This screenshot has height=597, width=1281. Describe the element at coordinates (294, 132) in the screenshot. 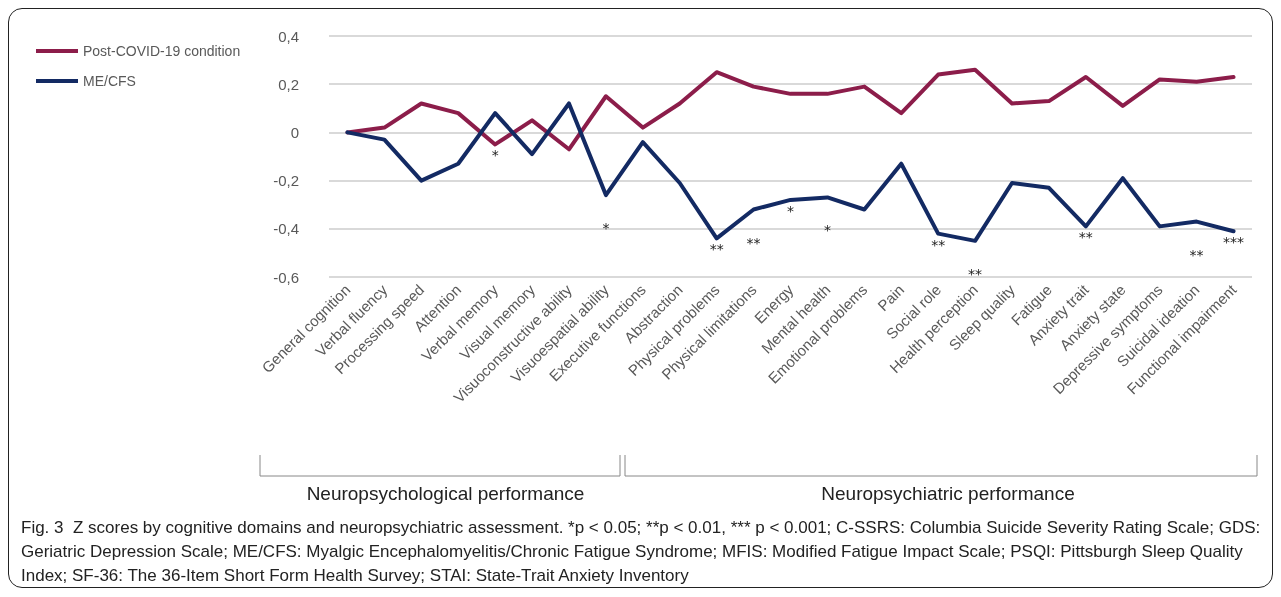

I see `y-tick-label: 0` at that location.